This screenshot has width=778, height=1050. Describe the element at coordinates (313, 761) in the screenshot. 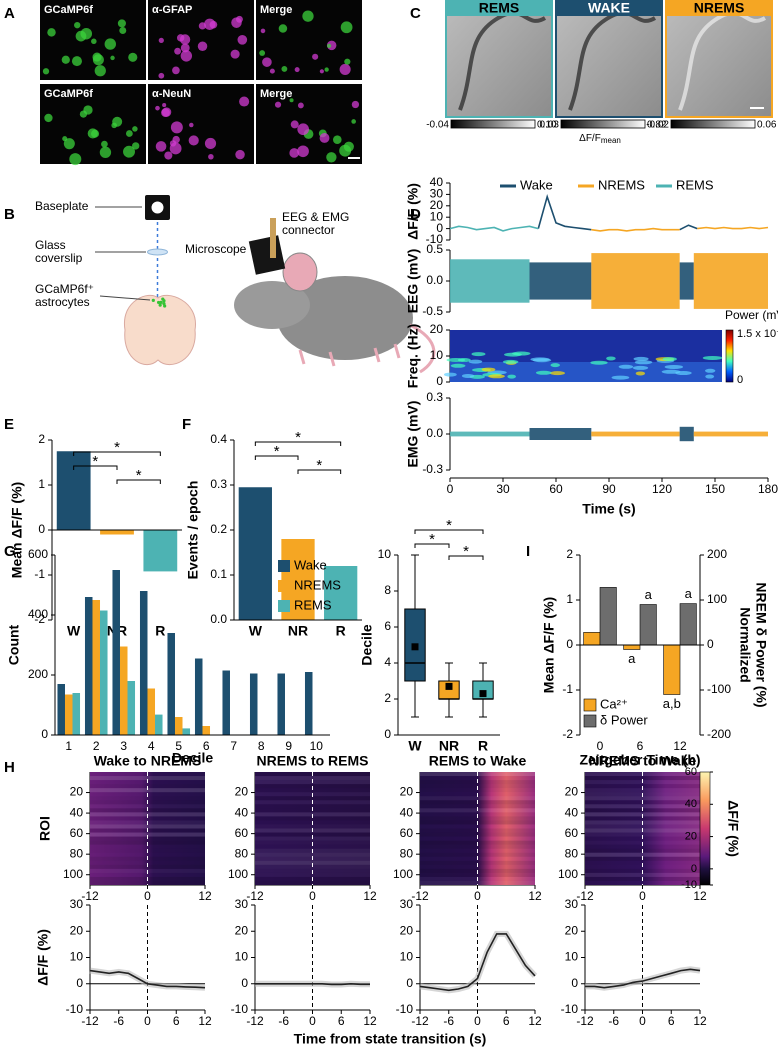

I see `panel-title: NREMS to REMS` at that location.